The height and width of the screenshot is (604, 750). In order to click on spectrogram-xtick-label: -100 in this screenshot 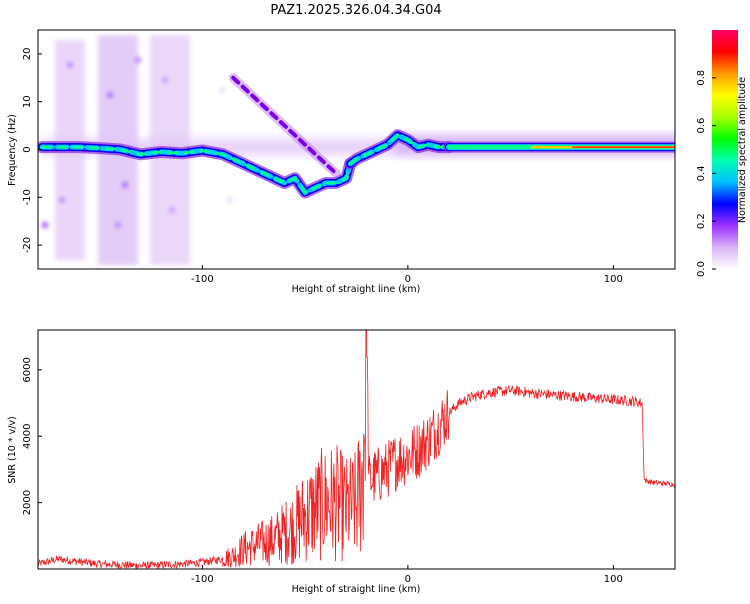, I will do `click(202, 279)`.